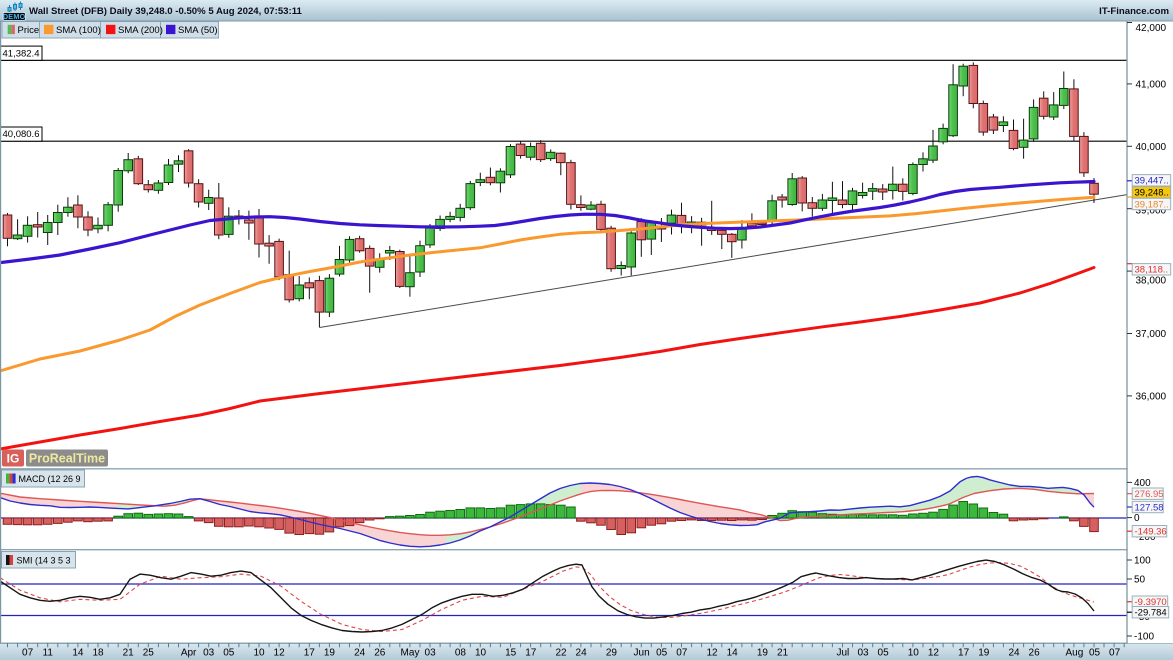  Describe the element at coordinates (410, 653) in the screenshot. I see `svg-text: May` at that location.